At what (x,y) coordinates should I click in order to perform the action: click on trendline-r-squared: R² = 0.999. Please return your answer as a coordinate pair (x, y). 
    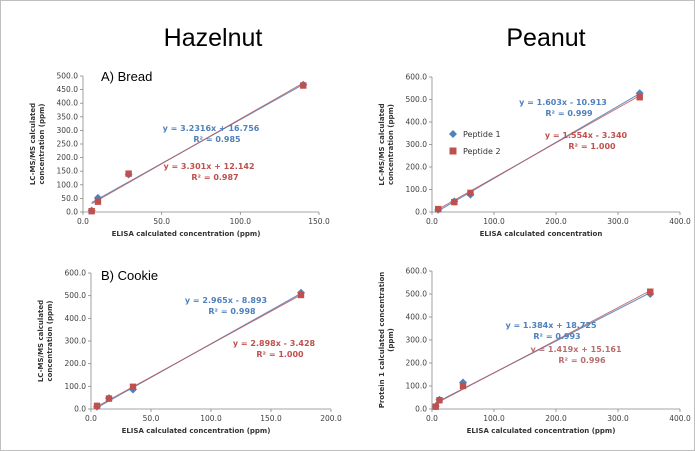
    Looking at the image, I should click on (569, 113).